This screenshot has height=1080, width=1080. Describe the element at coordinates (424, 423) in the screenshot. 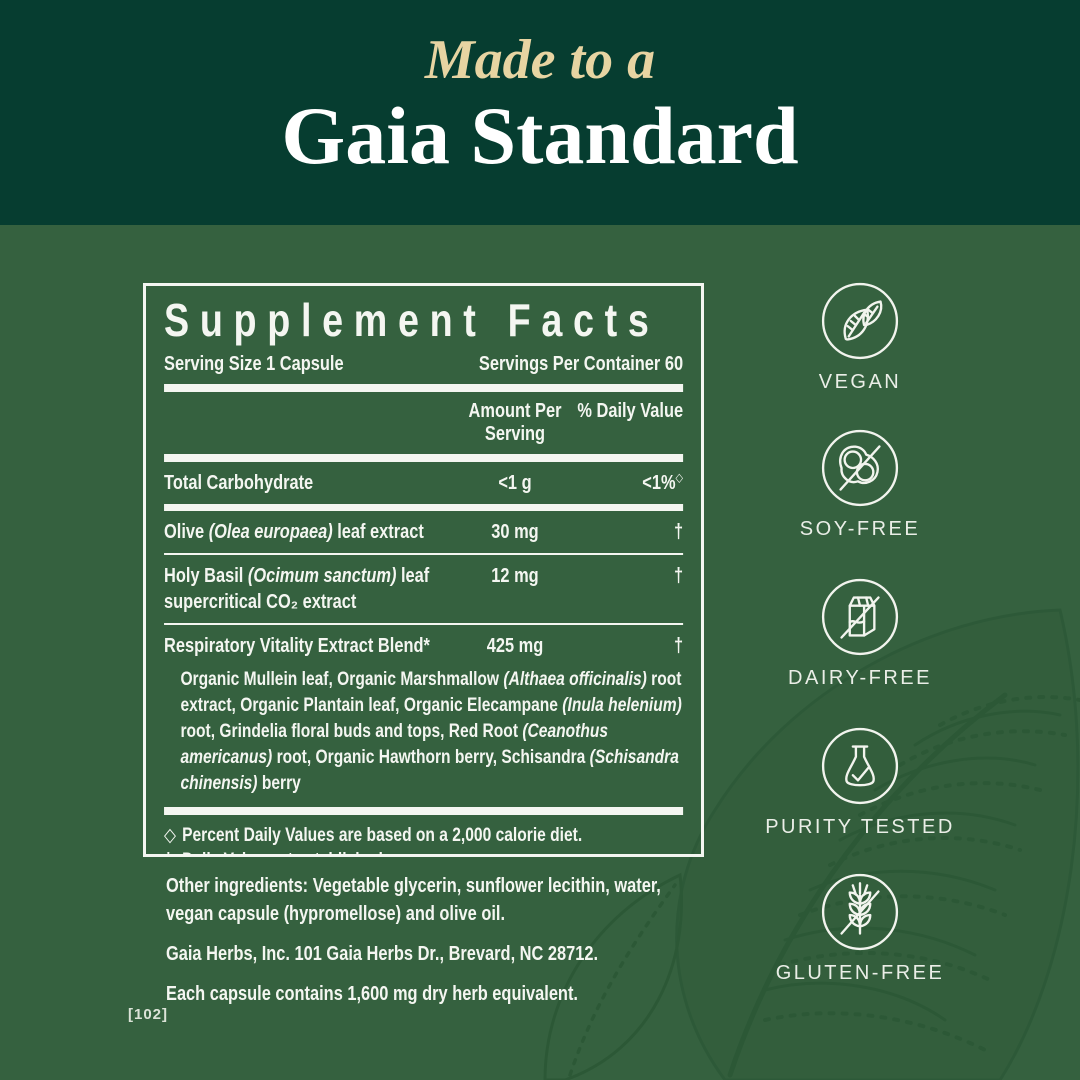

I see `column-header-row: Amount Per Serving % Daily Value` at that location.